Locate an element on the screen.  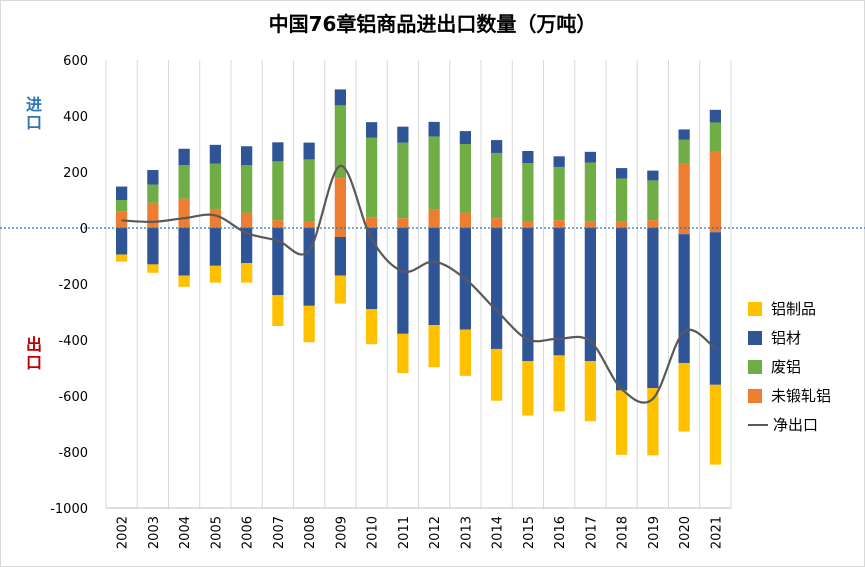
legend-item-net-export: 净出口 is located at coordinates (789, 424).